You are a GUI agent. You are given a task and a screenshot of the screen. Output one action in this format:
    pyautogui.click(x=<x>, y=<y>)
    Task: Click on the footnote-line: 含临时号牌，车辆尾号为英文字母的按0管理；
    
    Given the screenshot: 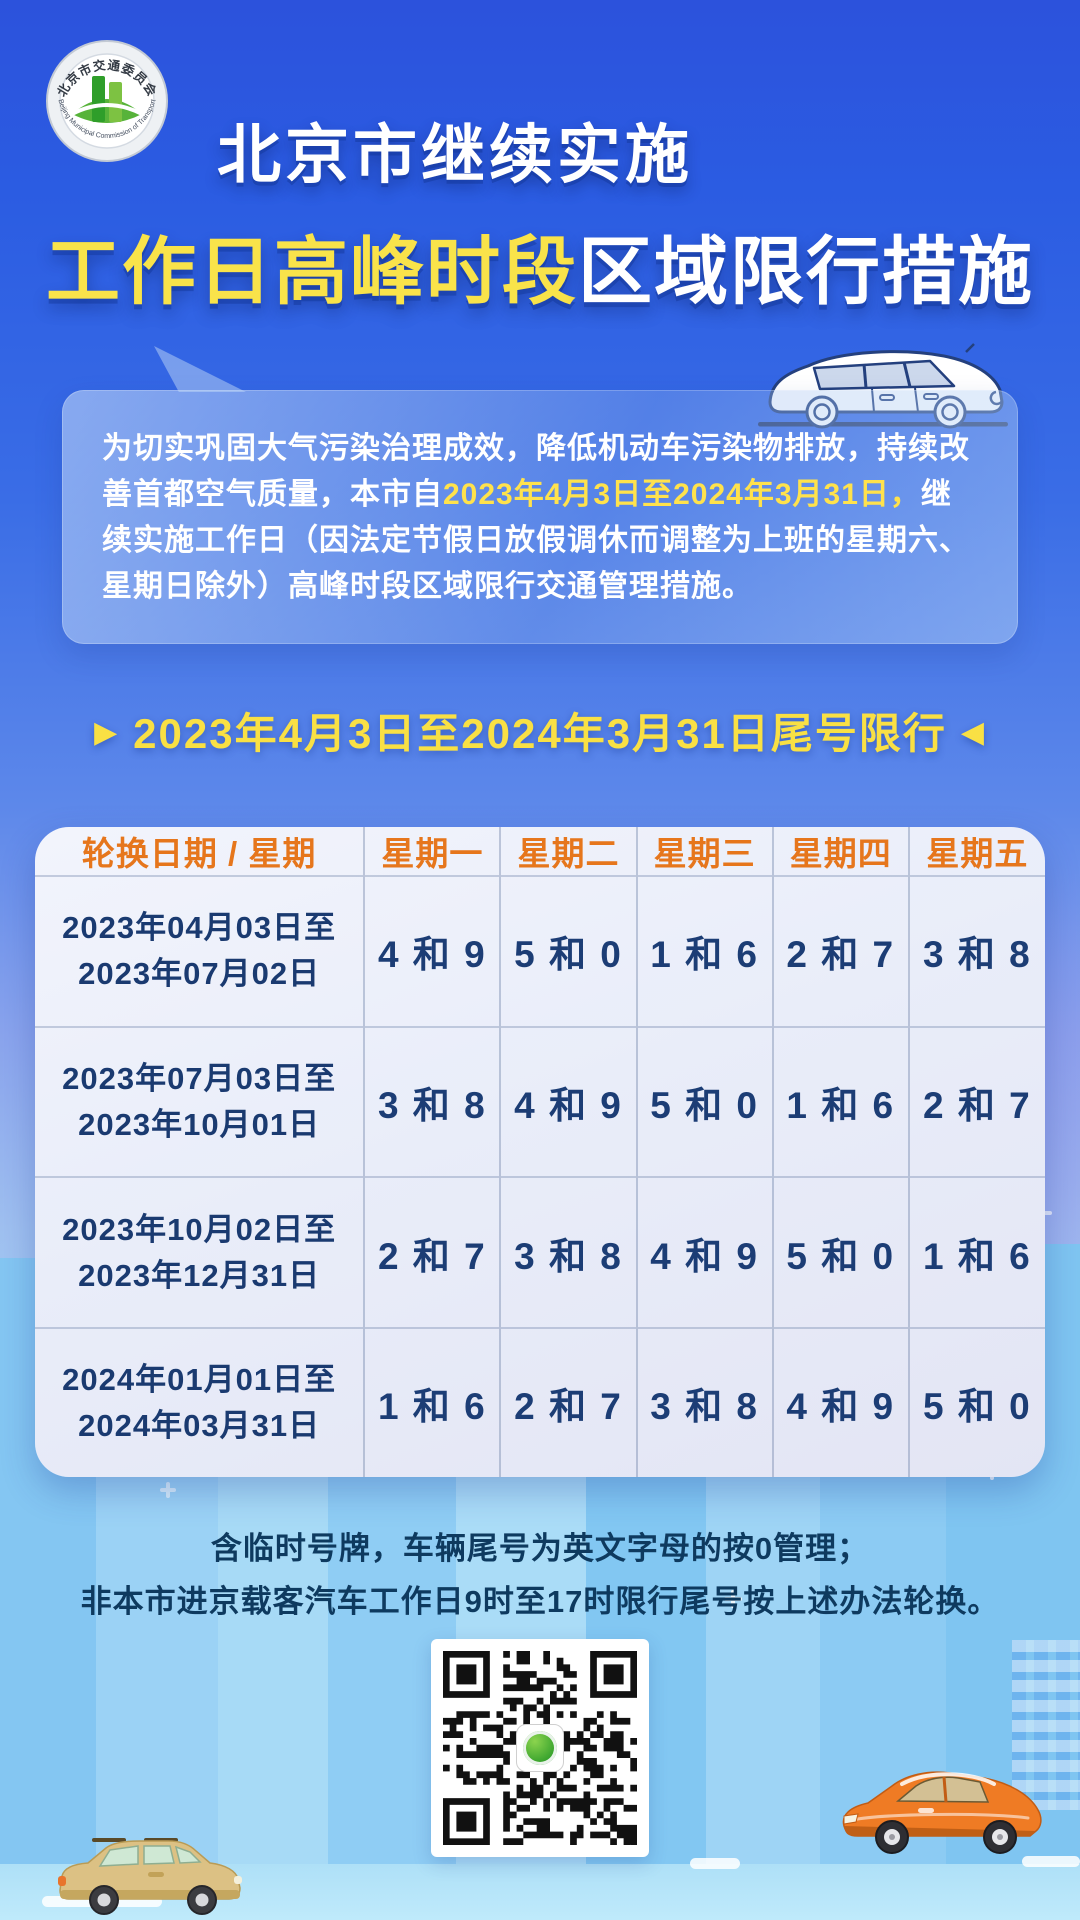 What is the action you would take?
    pyautogui.click(x=540, y=1548)
    